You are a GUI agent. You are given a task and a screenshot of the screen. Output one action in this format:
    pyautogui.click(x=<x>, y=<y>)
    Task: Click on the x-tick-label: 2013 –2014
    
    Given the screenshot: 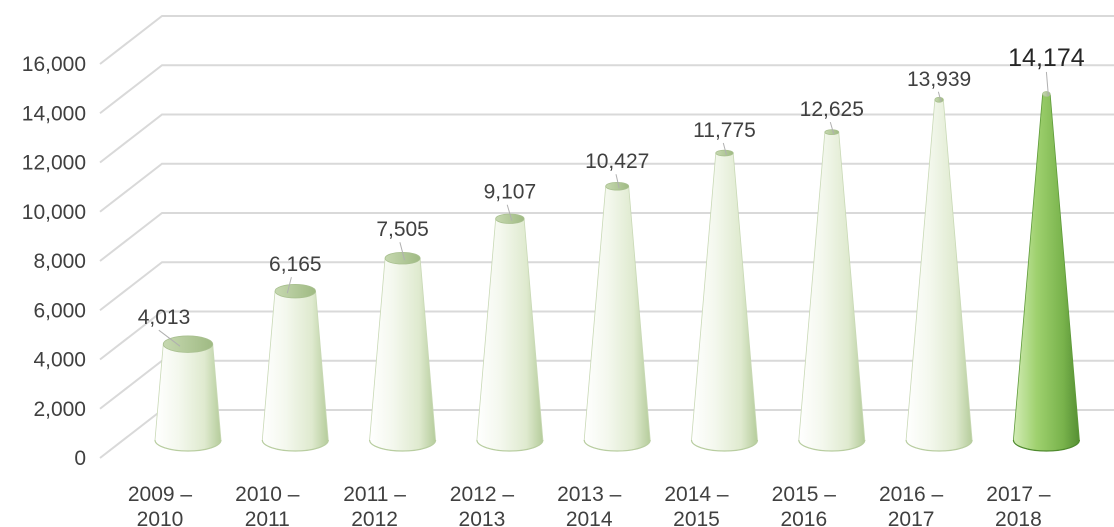 What is the action you would take?
    pyautogui.click(x=589, y=505)
    